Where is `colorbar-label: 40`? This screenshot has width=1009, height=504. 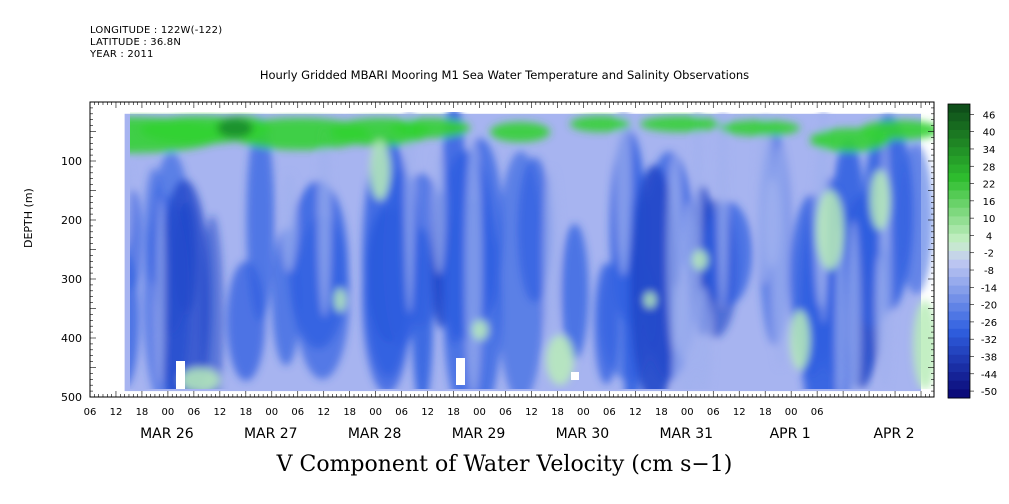
colorbar-label: 40 is located at coordinates (989, 133).